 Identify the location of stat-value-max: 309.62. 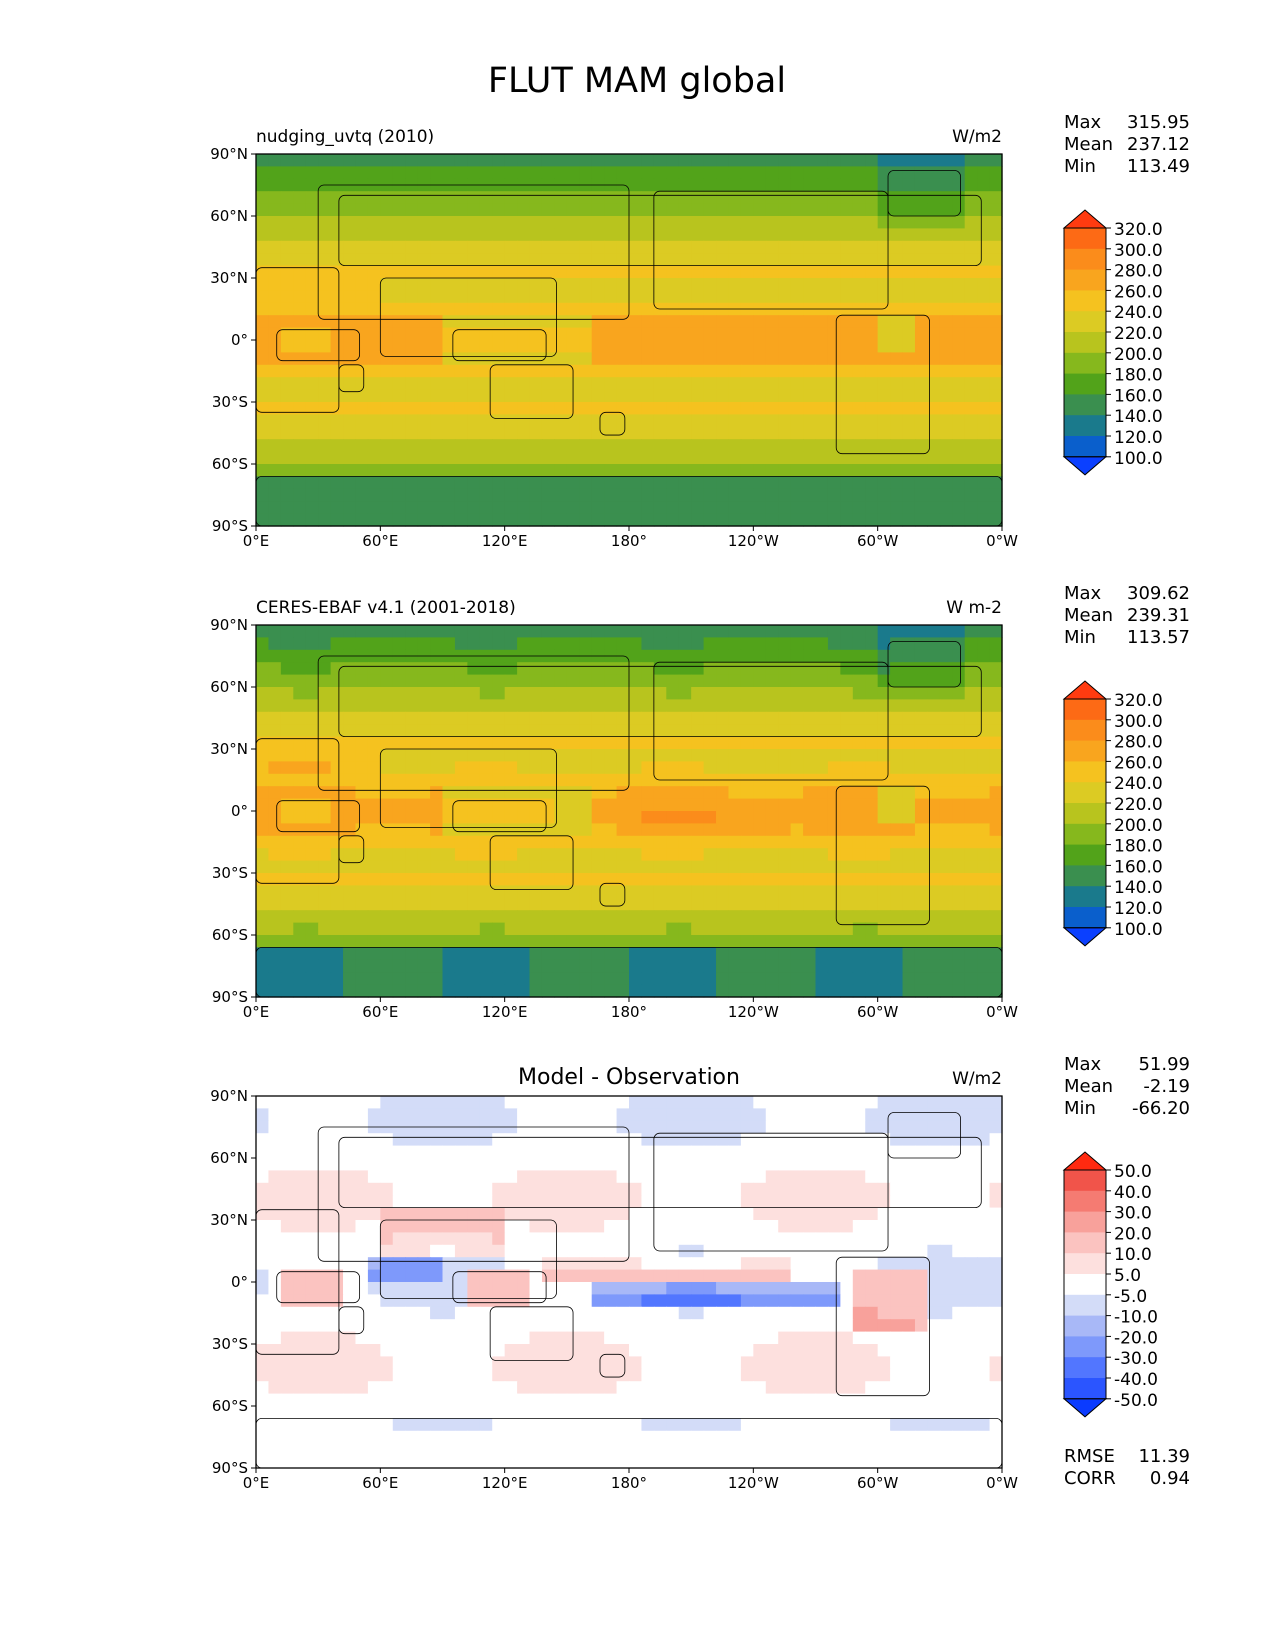
(1158, 593).